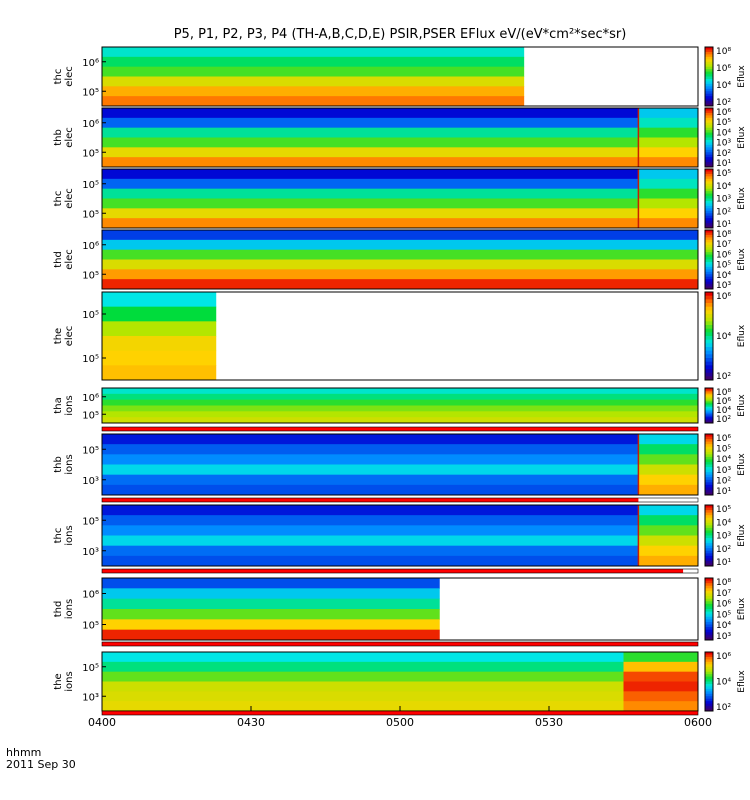 The image size is (750, 800). What do you see at coordinates (90, 481) in the screenshot?
I see `y-tick-label: 10³` at bounding box center [90, 481].